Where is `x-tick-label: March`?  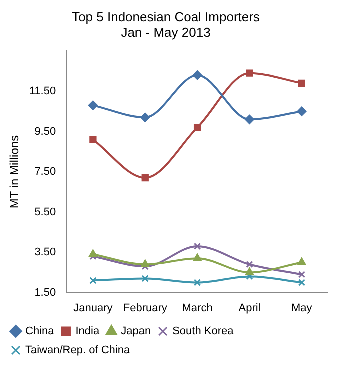 x-tick-label: March is located at coordinates (197, 308).